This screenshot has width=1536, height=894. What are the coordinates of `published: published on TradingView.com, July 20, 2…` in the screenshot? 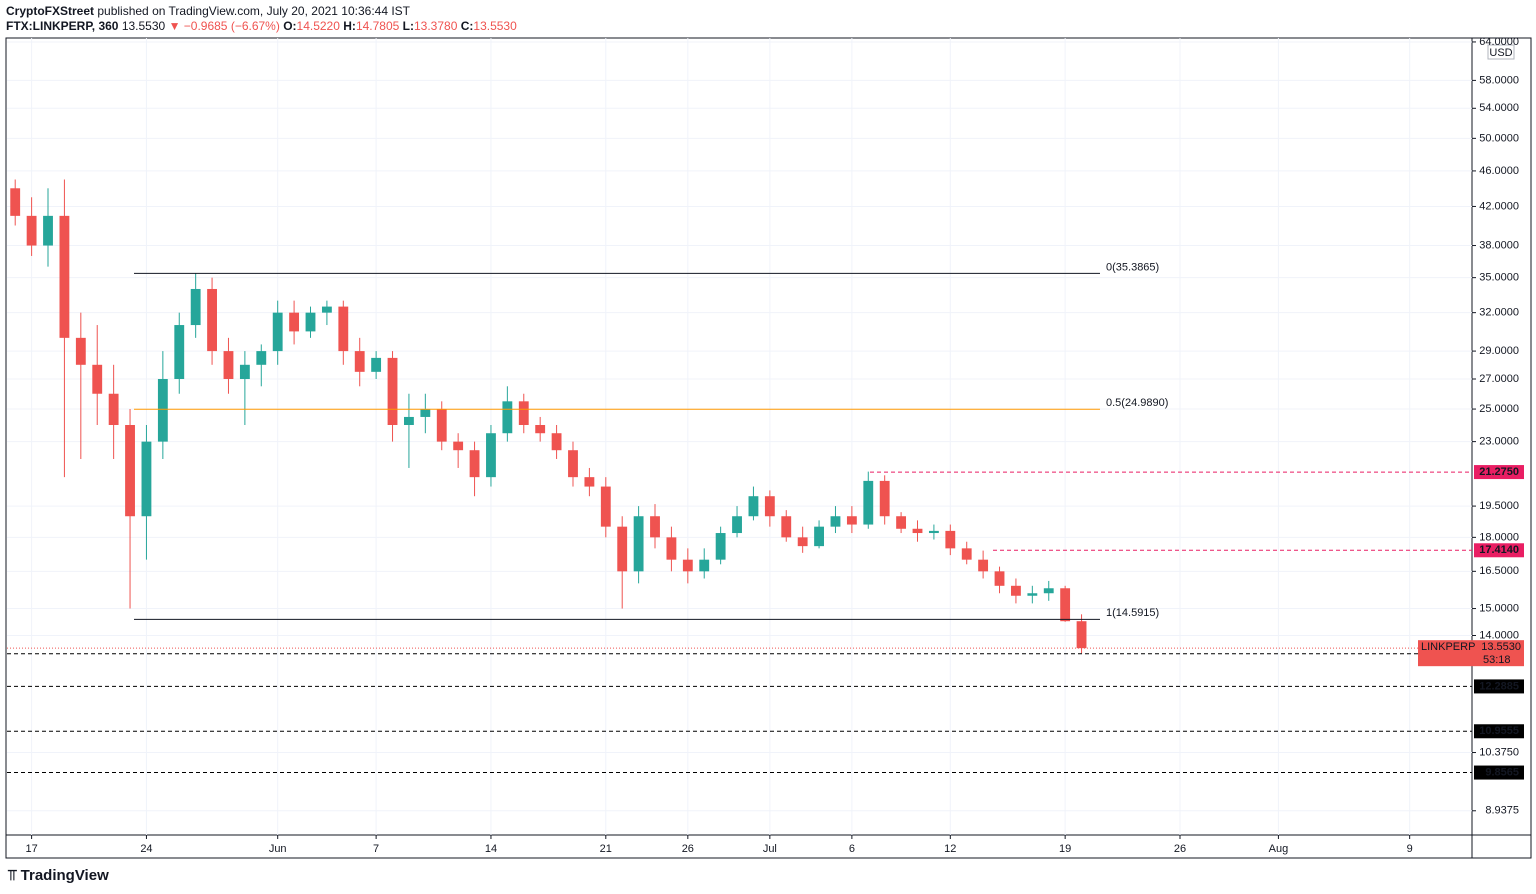 It's located at (254, 11).